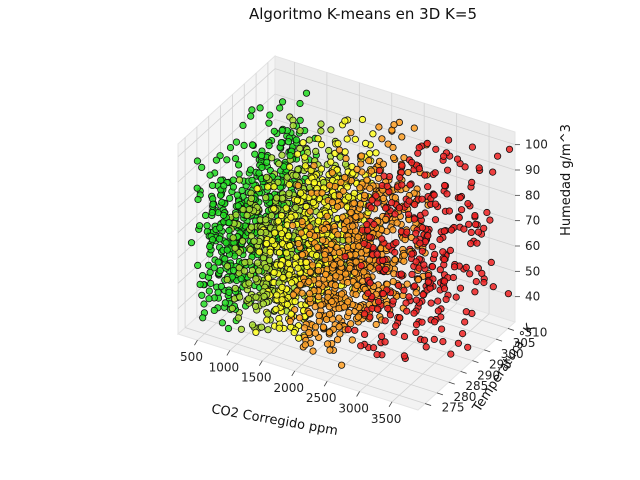 The image size is (640, 480). What do you see at coordinates (317, 355) in the screenshot?
I see `y-grid-line-floor` at bounding box center [317, 355].